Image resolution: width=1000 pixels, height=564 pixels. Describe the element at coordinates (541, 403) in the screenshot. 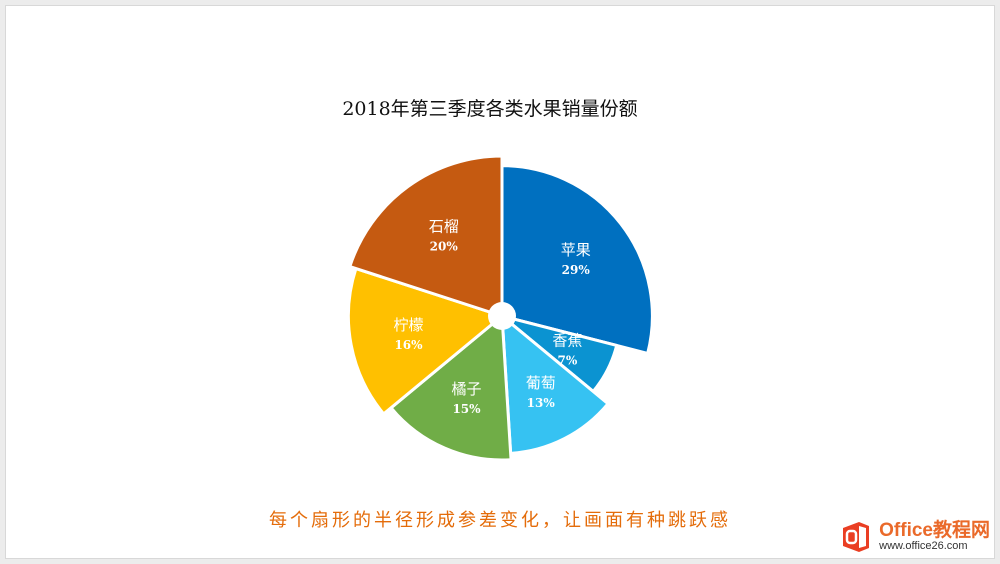

I see `slice-value-2: 13%` at that location.